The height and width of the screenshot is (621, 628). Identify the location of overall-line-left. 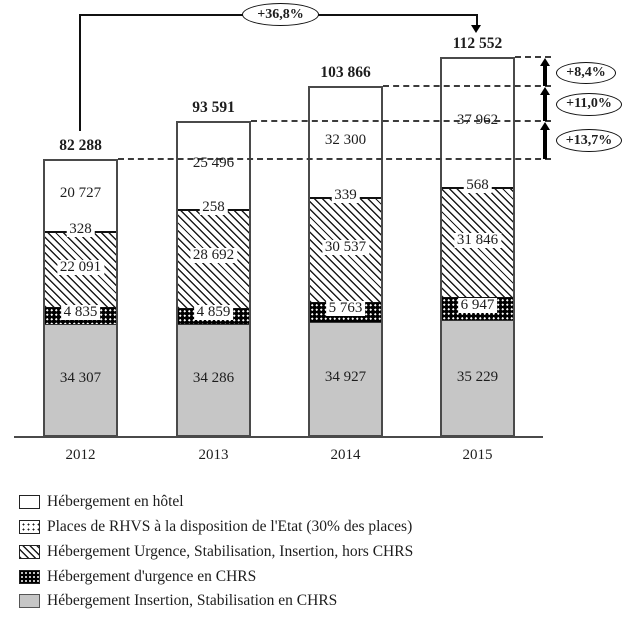
(80, 72).